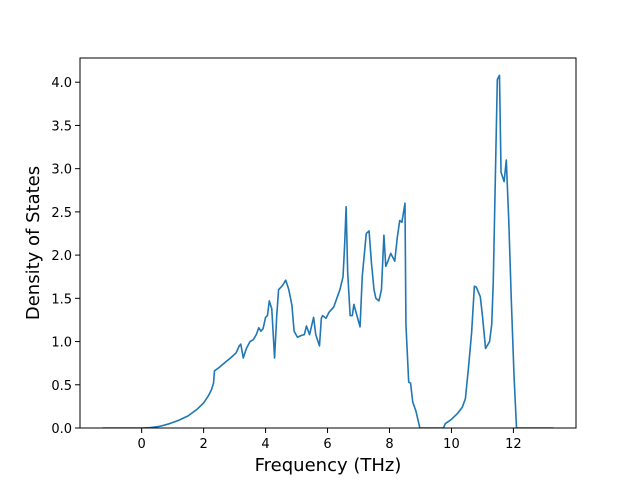 This screenshot has width=640, height=480. Describe the element at coordinates (61, 256) in the screenshot. I see `y-tick-label: 2.0` at that location.